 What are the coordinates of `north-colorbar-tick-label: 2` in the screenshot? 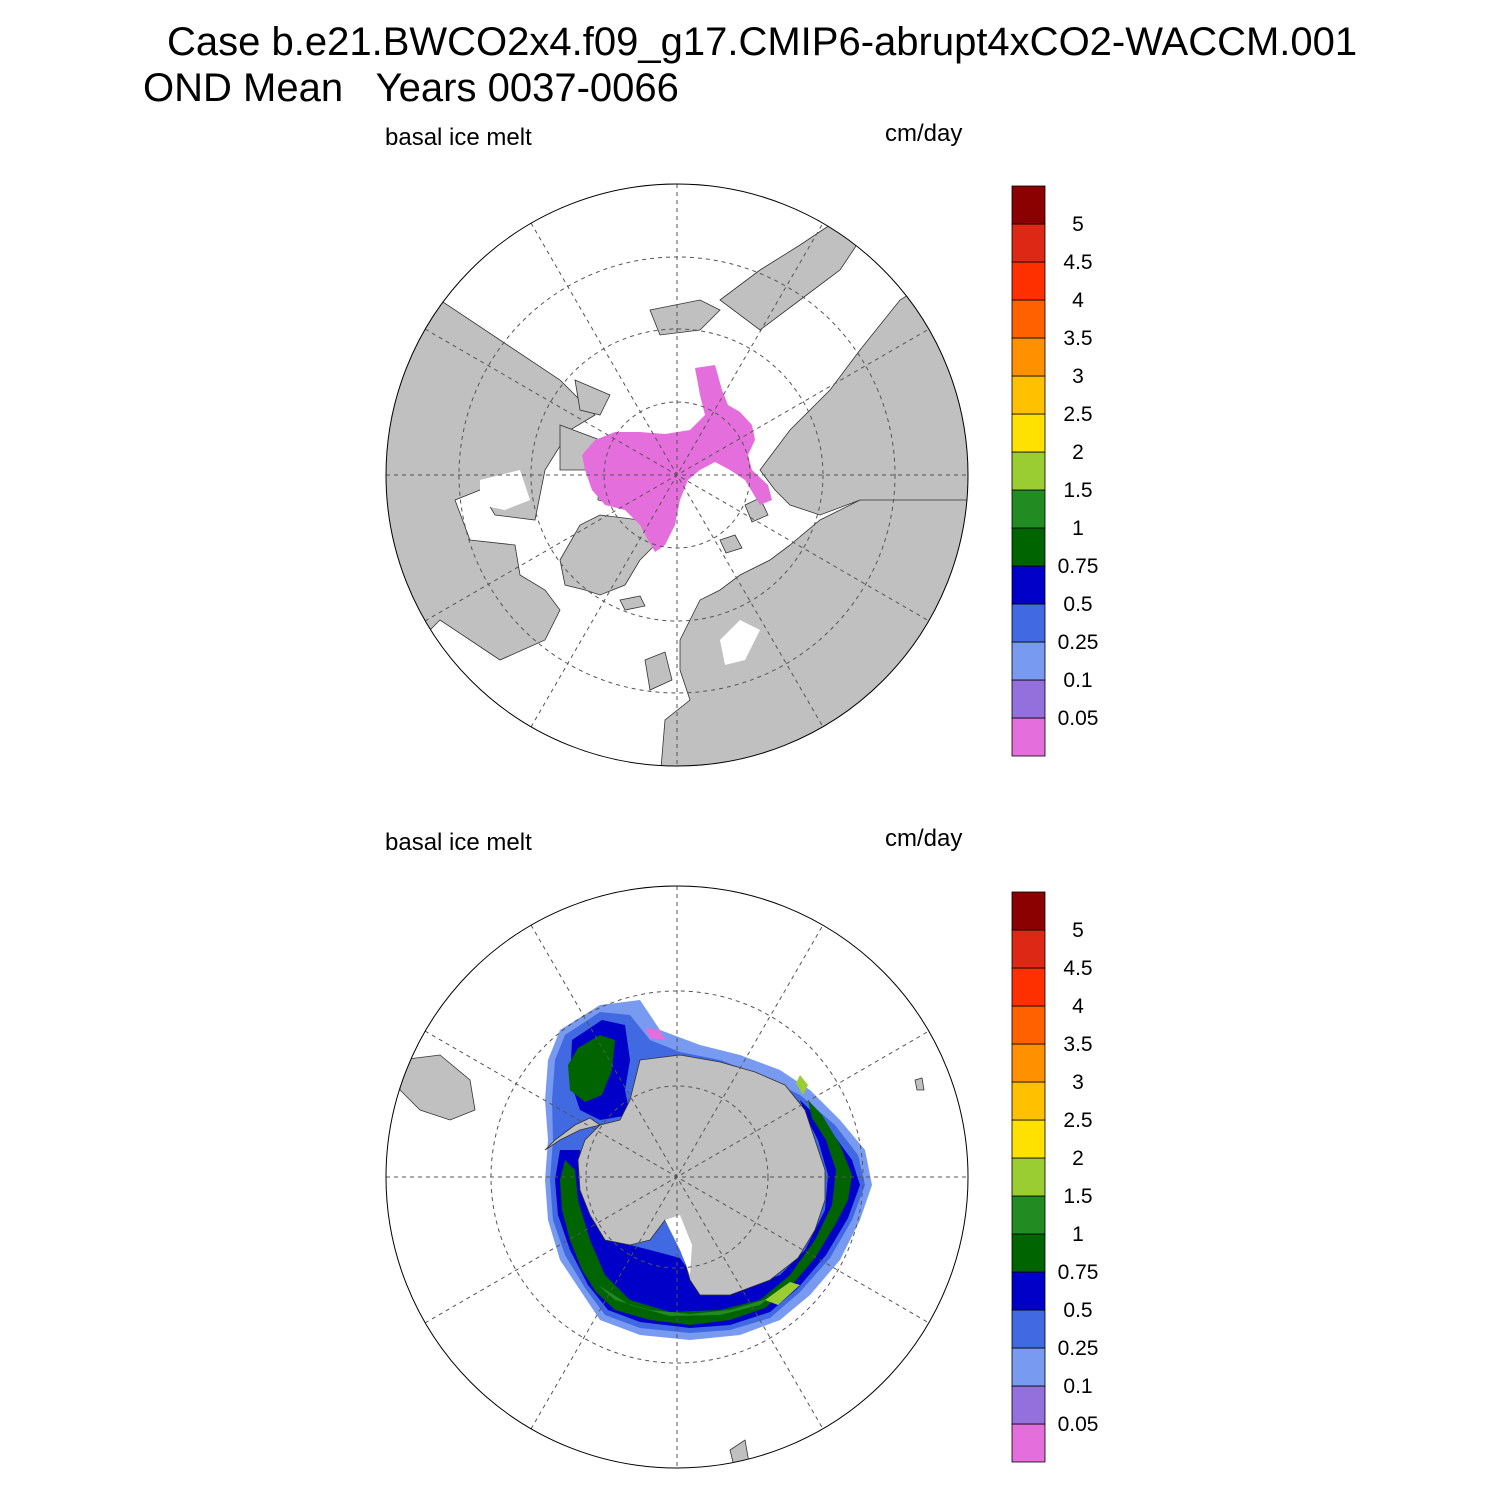 It's located at (1078, 452).